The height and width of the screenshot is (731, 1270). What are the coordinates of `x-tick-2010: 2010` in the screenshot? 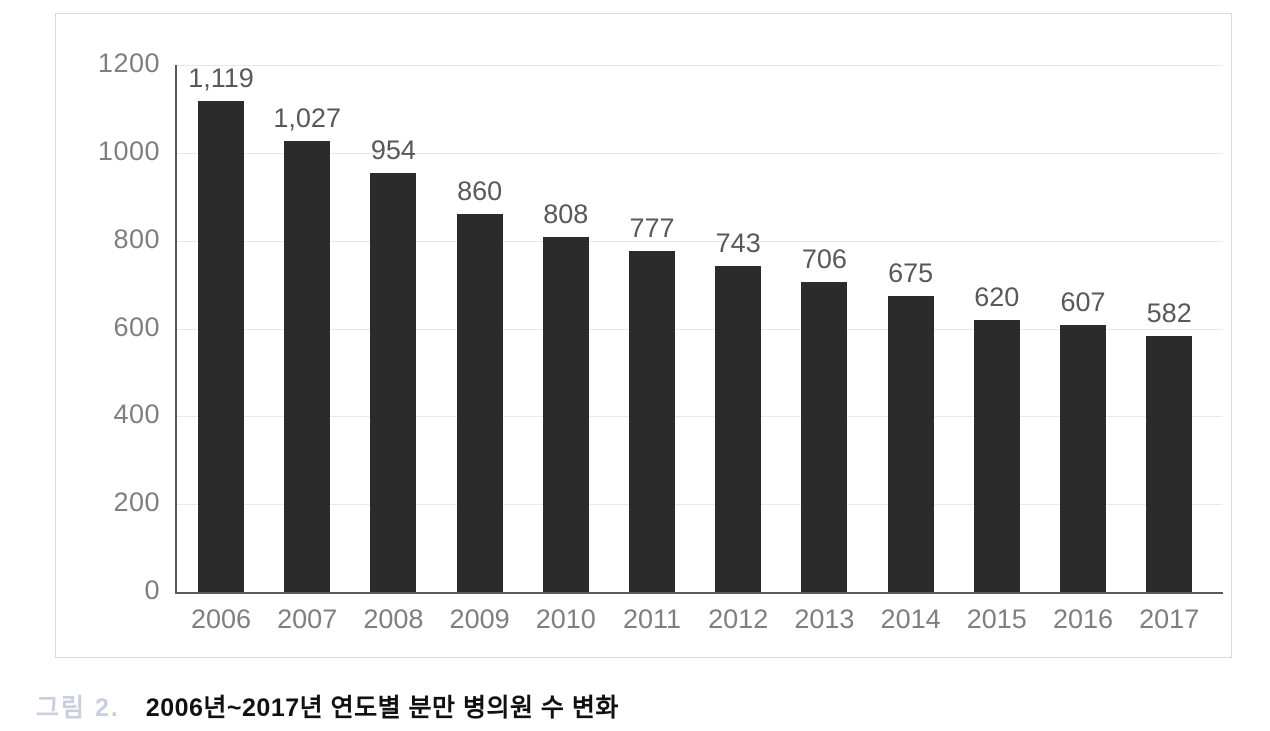 It's located at (565, 619).